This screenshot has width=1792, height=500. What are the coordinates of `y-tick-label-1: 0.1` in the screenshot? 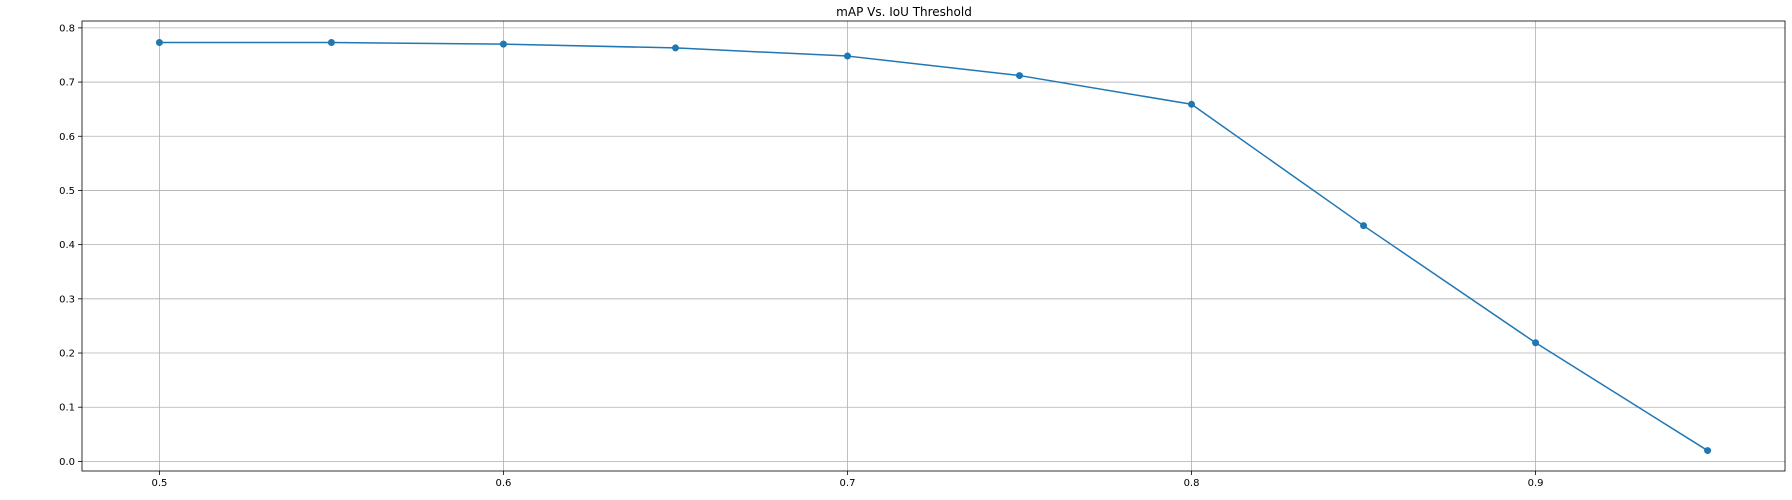 It's located at (67, 408).